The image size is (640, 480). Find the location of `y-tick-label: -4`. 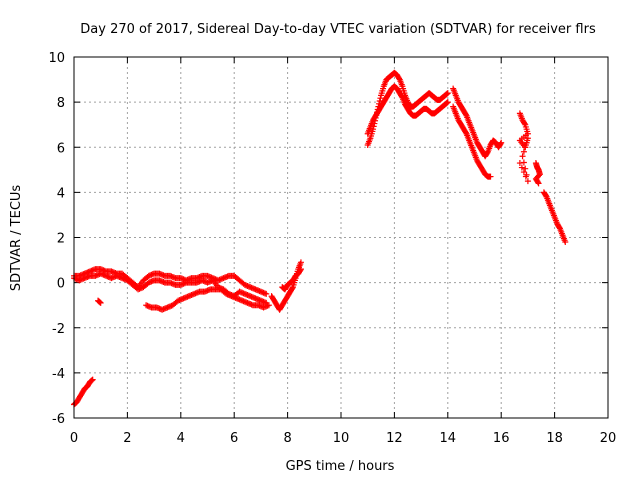

y-tick-label: -4 is located at coordinates (58, 374).